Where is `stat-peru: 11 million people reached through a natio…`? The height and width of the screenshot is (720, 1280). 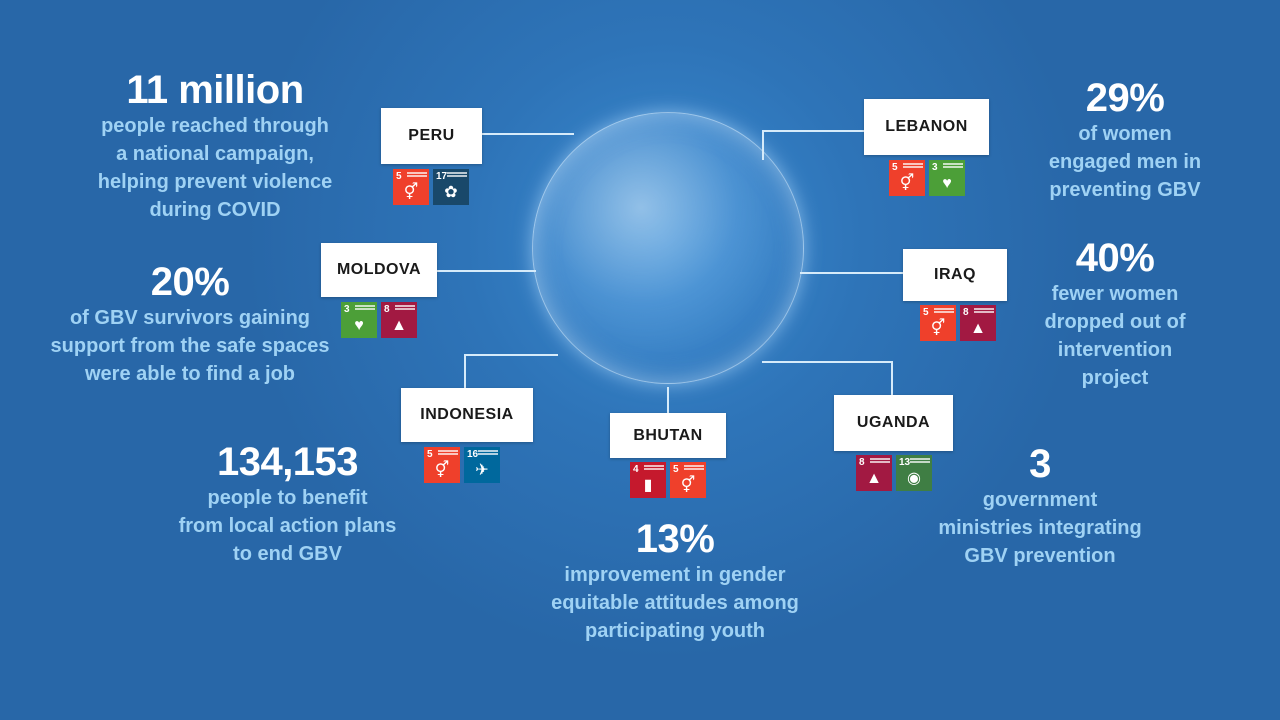 stat-peru: 11 million people reached through a natio… is located at coordinates (215, 146).